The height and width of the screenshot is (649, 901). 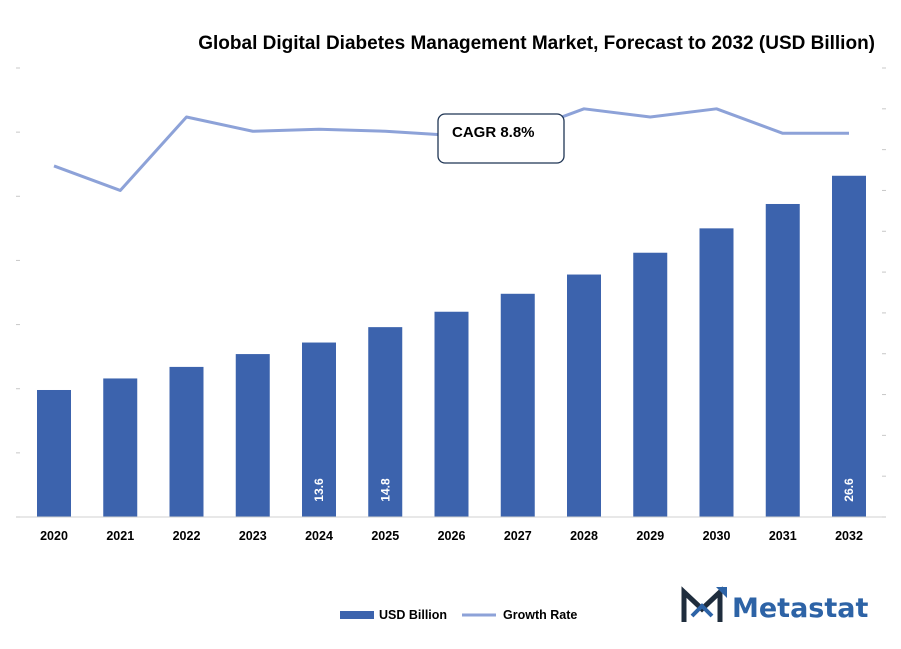 I want to click on right-axis-ticks, so click(x=884, y=292).